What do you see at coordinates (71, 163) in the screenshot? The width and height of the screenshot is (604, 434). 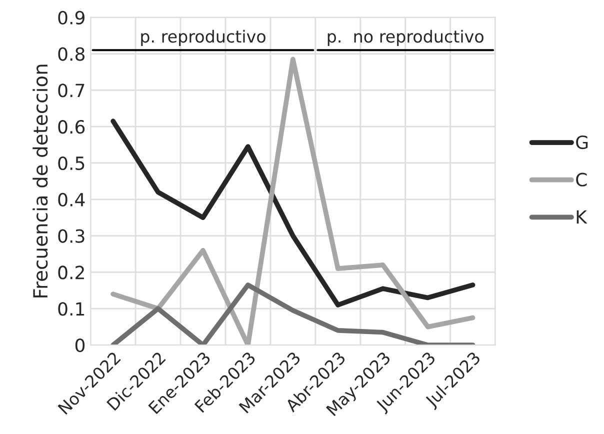 I see `y-tick-label: 0.5` at bounding box center [71, 163].